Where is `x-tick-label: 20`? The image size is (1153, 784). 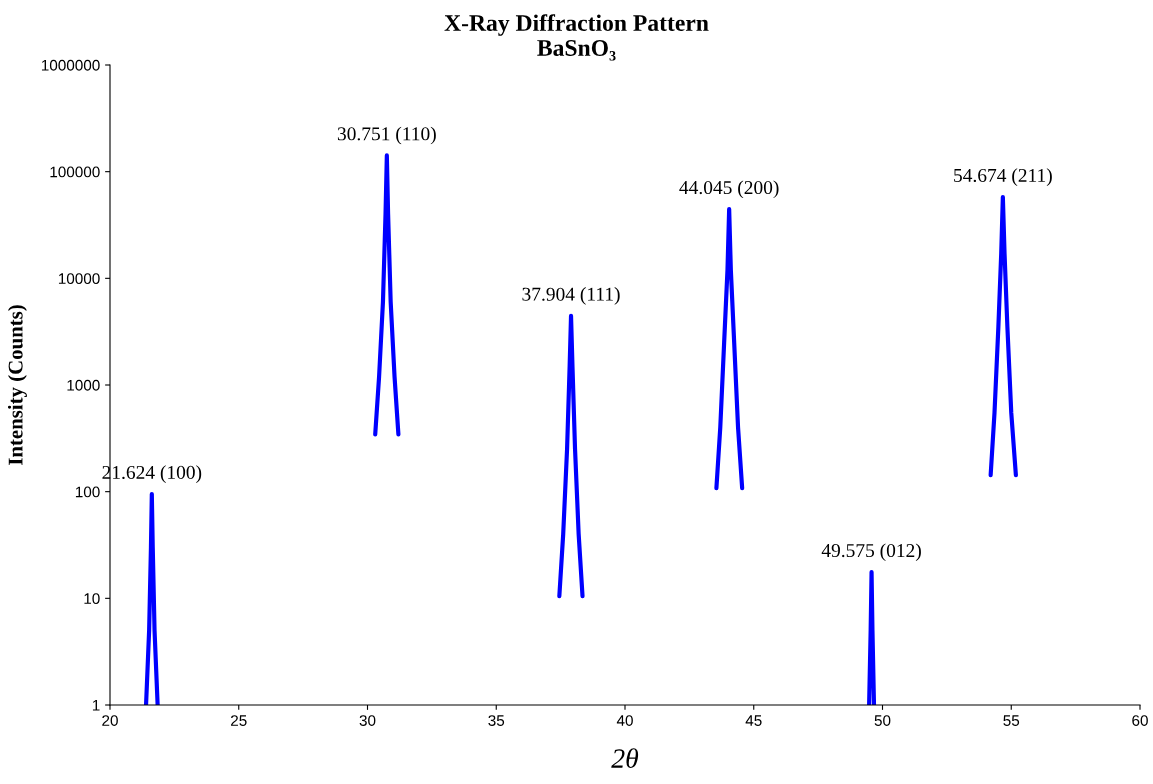 x-tick-label: 20 is located at coordinates (110, 720).